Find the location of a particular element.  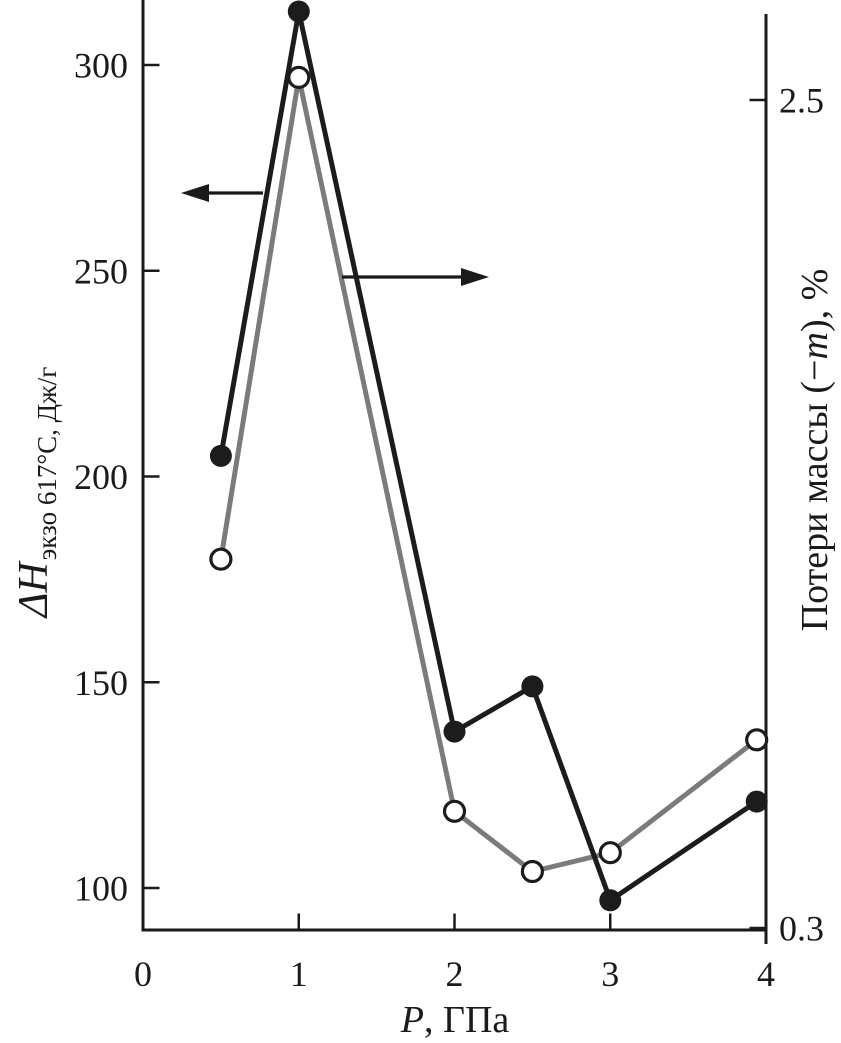

y-left-tick-label: 250 is located at coordinates (101, 271).